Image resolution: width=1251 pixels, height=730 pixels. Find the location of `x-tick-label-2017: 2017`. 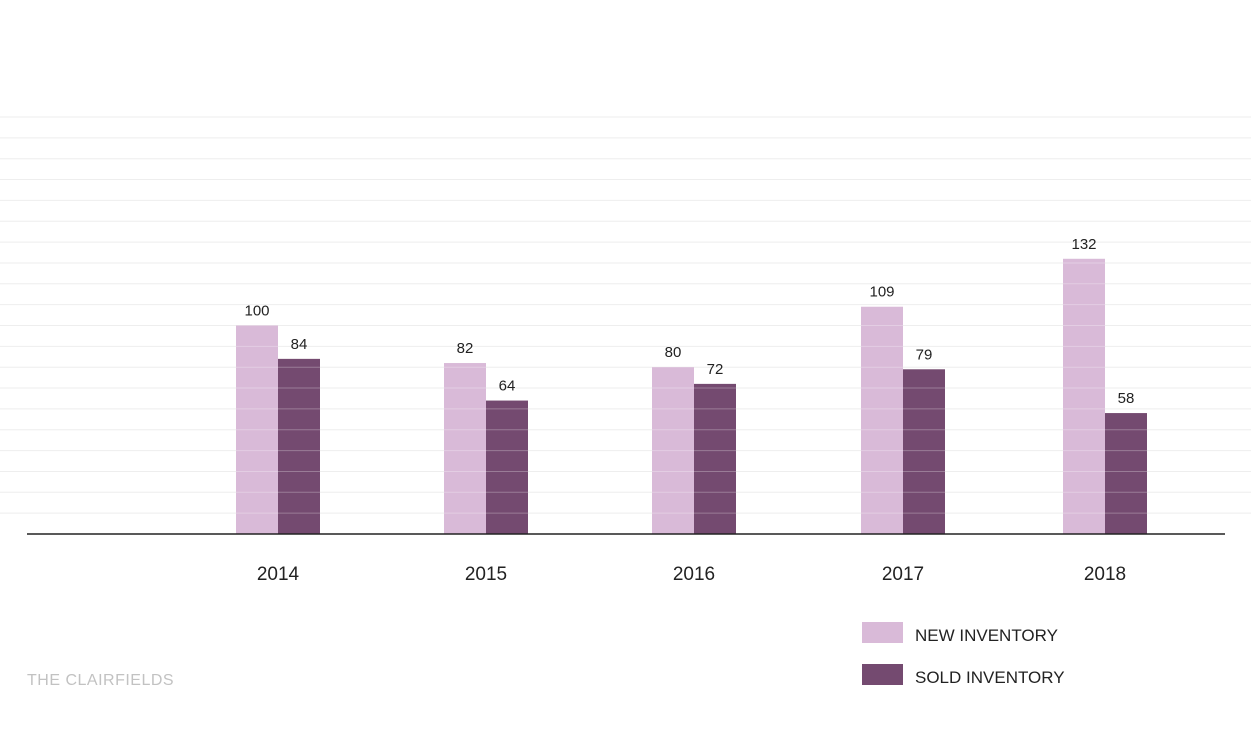

x-tick-label-2017: 2017 is located at coordinates (903, 574).